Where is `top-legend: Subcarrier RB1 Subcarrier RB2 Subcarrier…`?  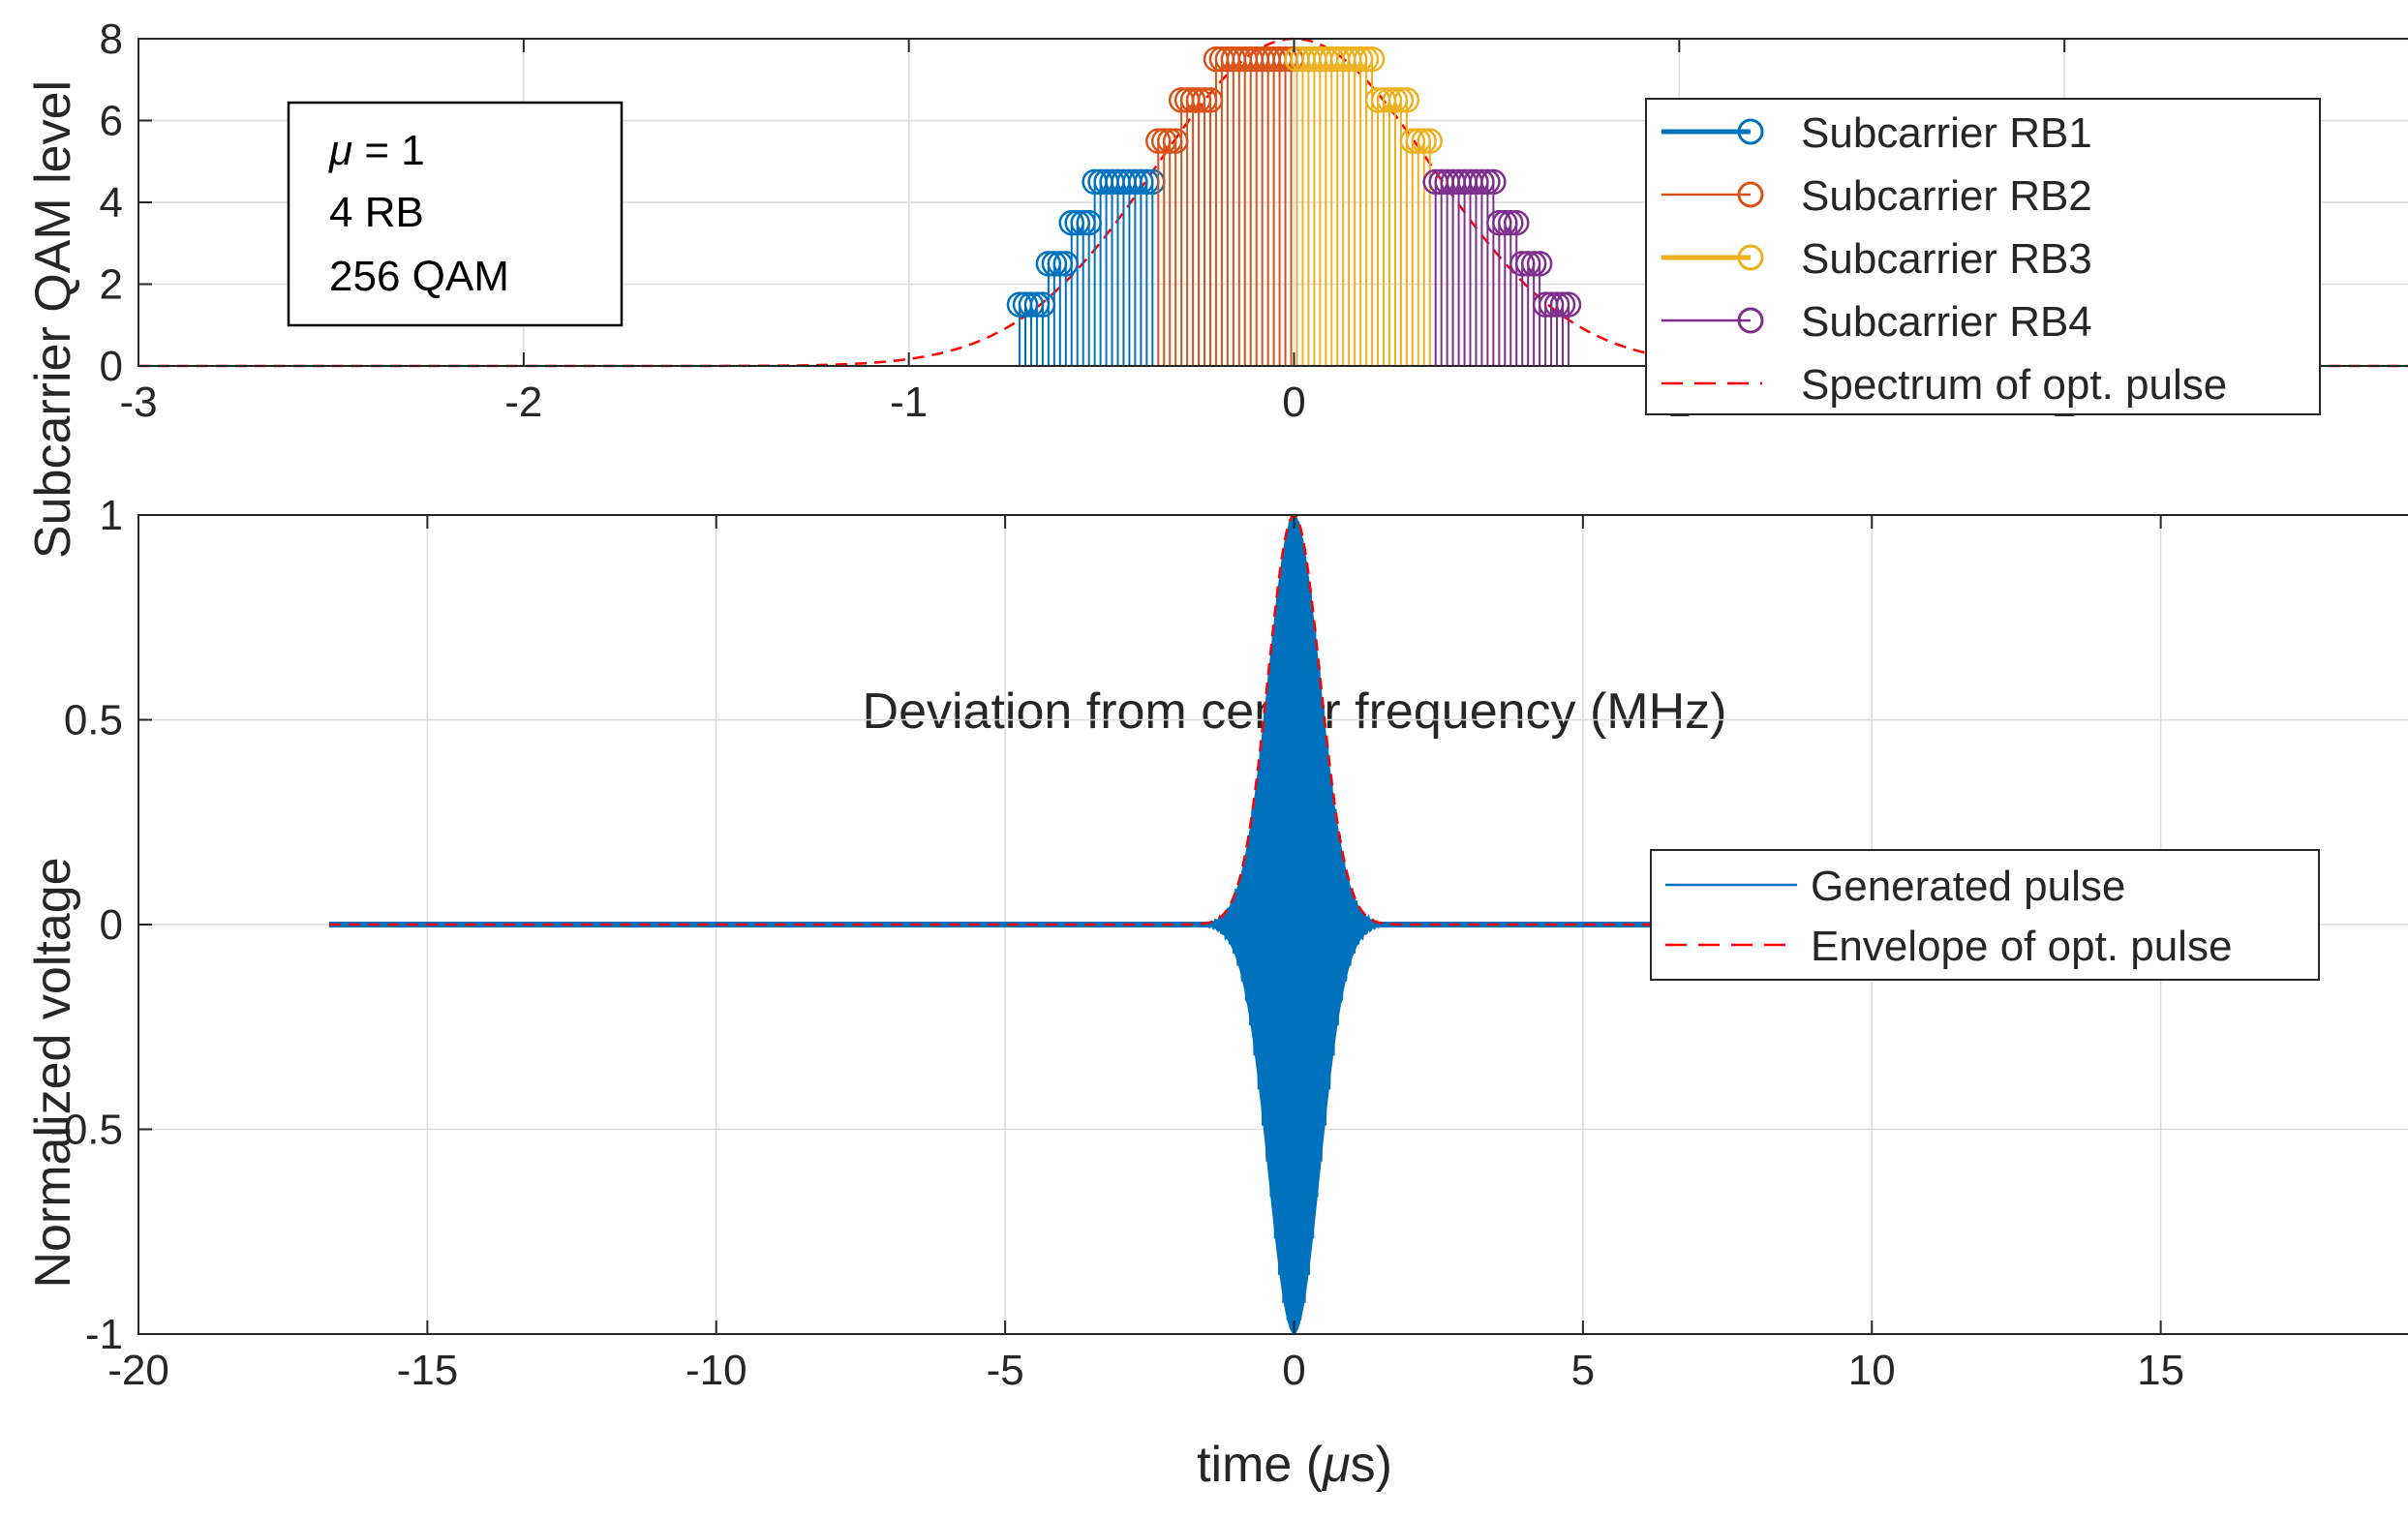
top-legend: Subcarrier RB1 Subcarrier RB2 Subcarrier… is located at coordinates (1983, 257).